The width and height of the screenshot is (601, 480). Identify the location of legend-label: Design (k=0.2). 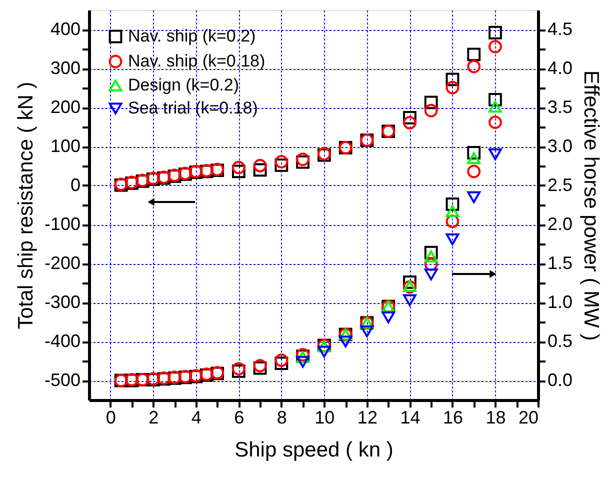
(184, 85).